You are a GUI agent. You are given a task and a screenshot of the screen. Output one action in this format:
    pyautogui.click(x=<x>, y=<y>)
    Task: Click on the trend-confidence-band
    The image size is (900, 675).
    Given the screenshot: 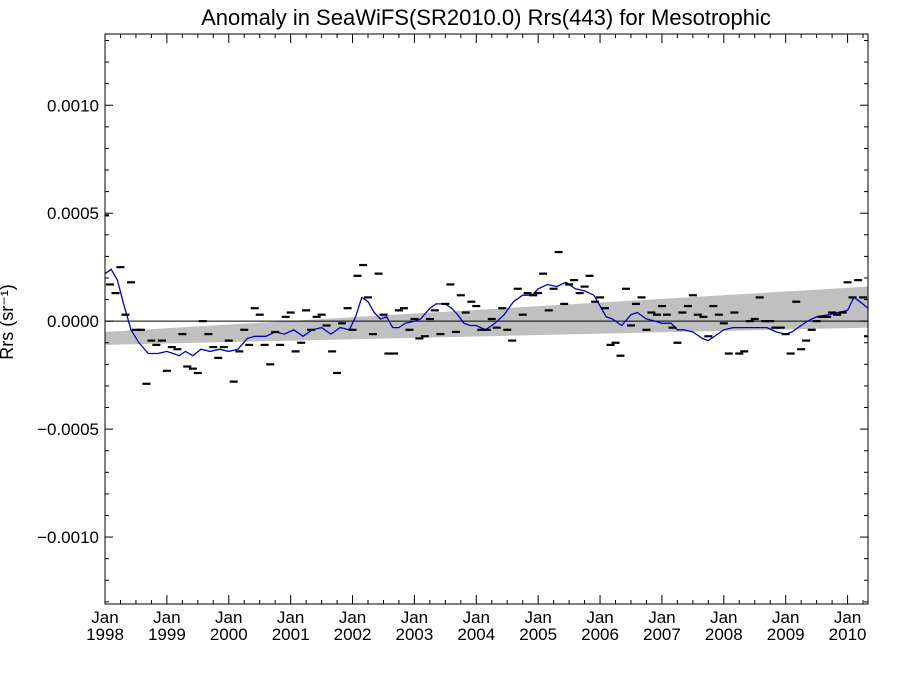 What is the action you would take?
    pyautogui.click(x=486, y=315)
    